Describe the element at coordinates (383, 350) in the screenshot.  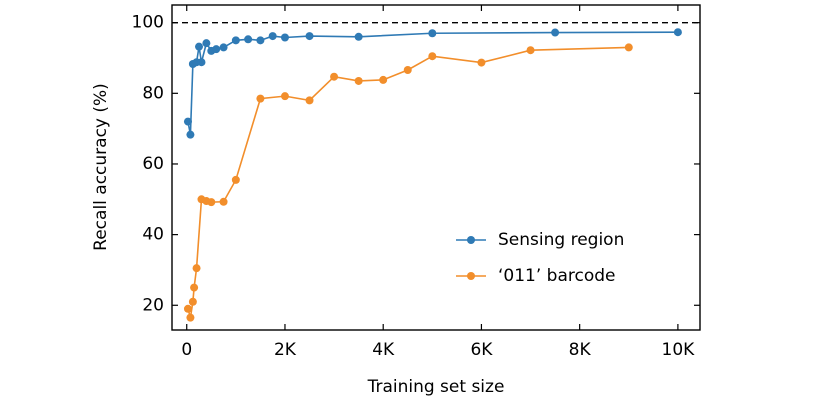
I see `x-tick-label: 4K` at that location.